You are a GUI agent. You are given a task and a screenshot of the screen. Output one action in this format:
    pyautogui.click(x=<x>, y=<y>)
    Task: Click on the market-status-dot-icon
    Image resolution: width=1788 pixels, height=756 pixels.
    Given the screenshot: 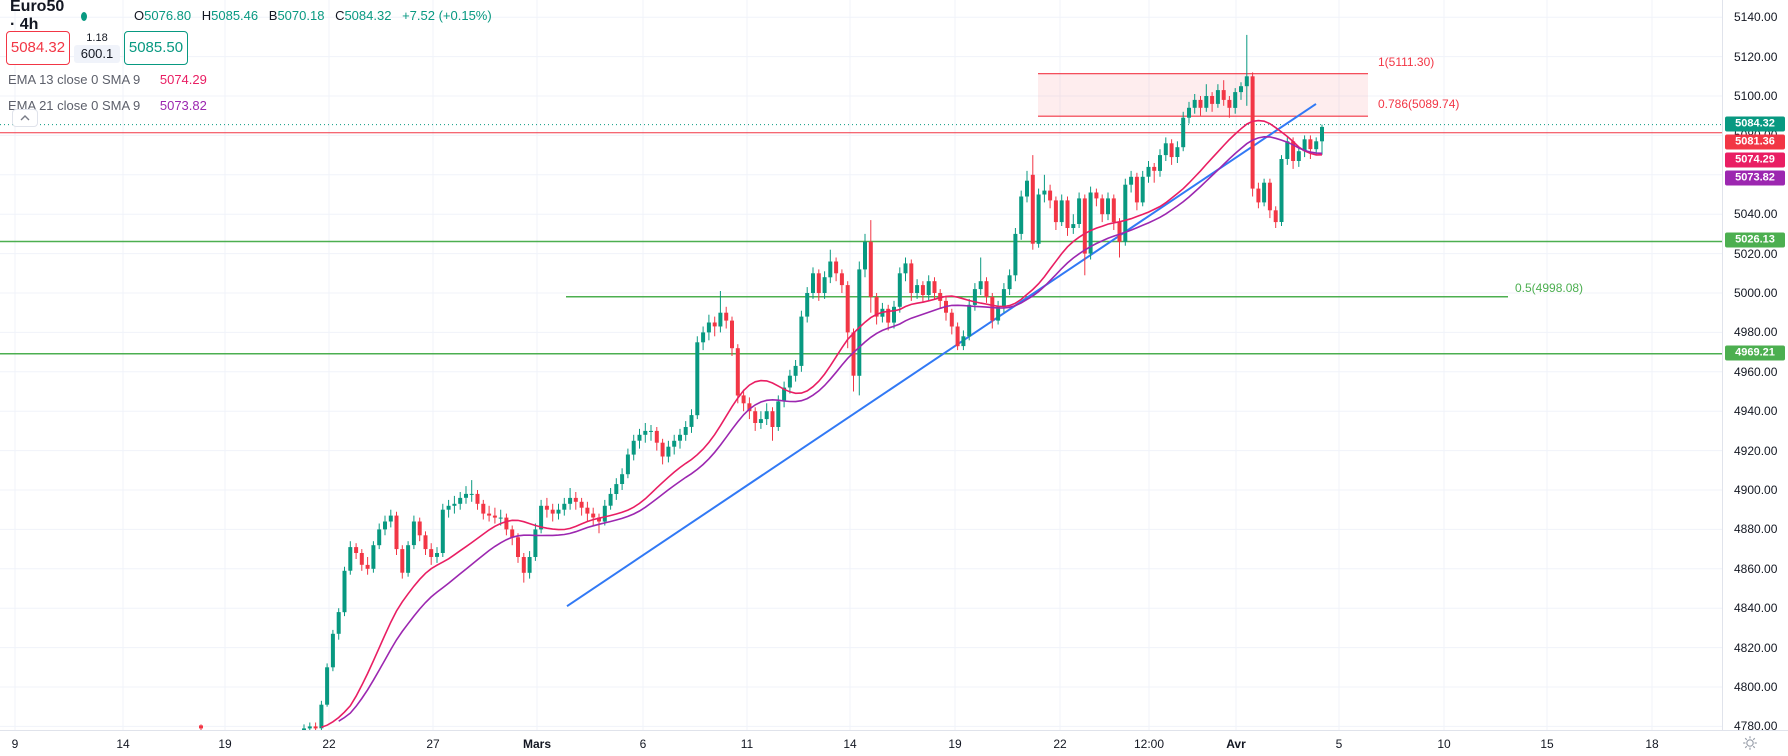 What is the action you would take?
    pyautogui.click(x=84, y=16)
    